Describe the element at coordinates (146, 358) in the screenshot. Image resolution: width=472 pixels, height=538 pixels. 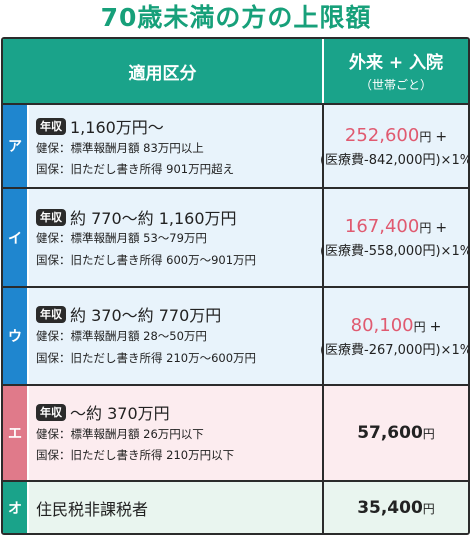
I see `kokuho-detail: 国保：旧ただし書き所得 210万〜600万円` at that location.